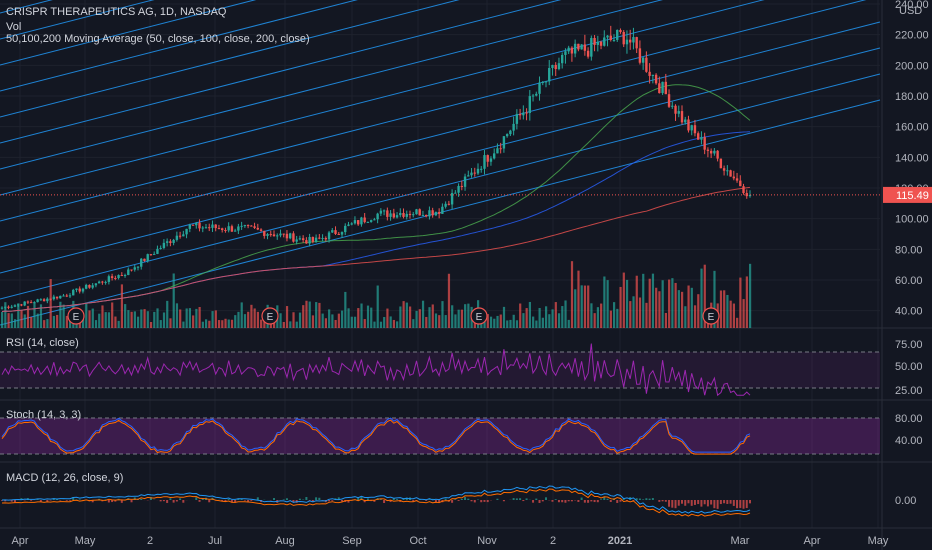 Image resolution: width=932 pixels, height=550 pixels. Describe the element at coordinates (910, 11) in the screenshot. I see `currency-label: USD` at that location.